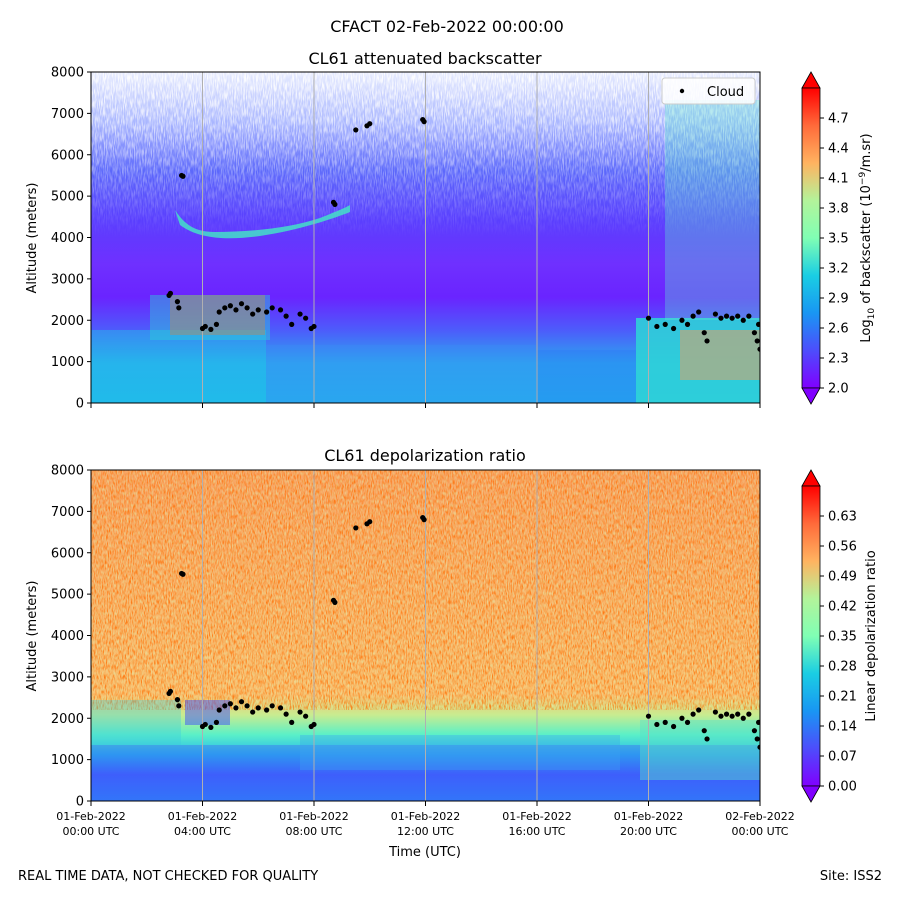 The height and width of the screenshot is (900, 900). Describe the element at coordinates (648, 831) in the screenshot. I see `x-tick-time: 20:00 UTC` at that location.